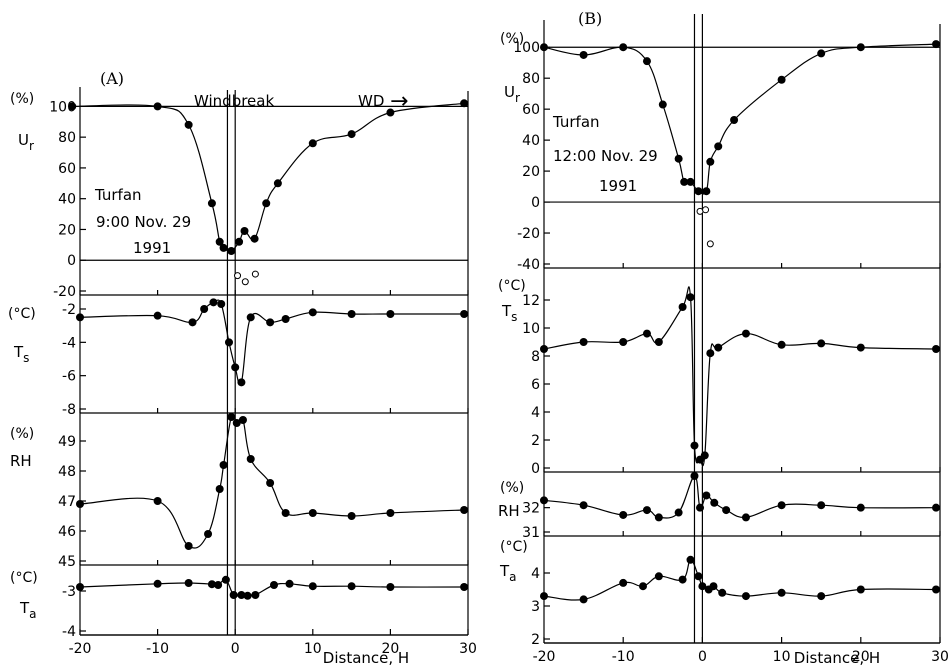 This screenshot has height=668, width=951. What do you see at coordinates (576, 122) in the screenshot?
I see `panel-b-site: Turfan` at bounding box center [576, 122].